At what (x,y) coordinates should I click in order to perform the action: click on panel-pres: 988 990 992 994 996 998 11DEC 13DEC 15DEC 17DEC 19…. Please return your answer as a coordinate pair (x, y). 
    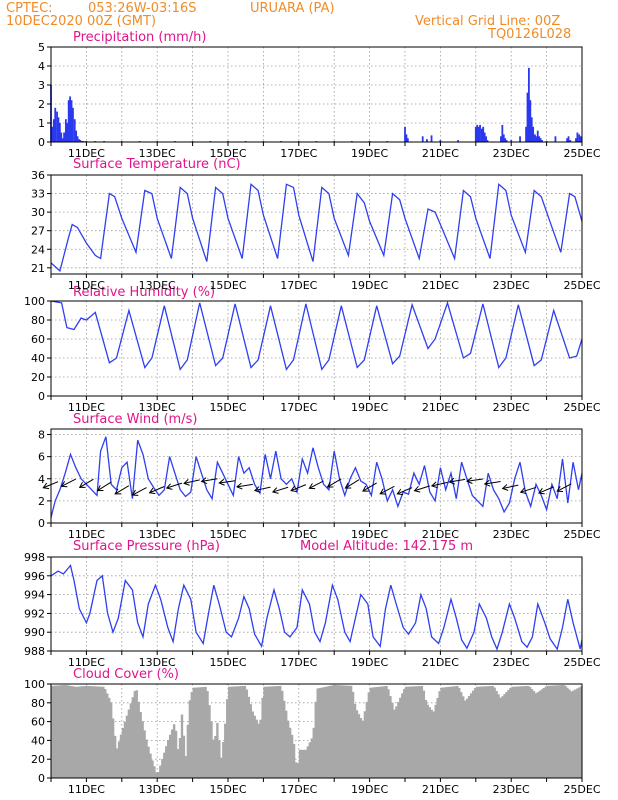
    Looking at the image, I should click on (312, 610).